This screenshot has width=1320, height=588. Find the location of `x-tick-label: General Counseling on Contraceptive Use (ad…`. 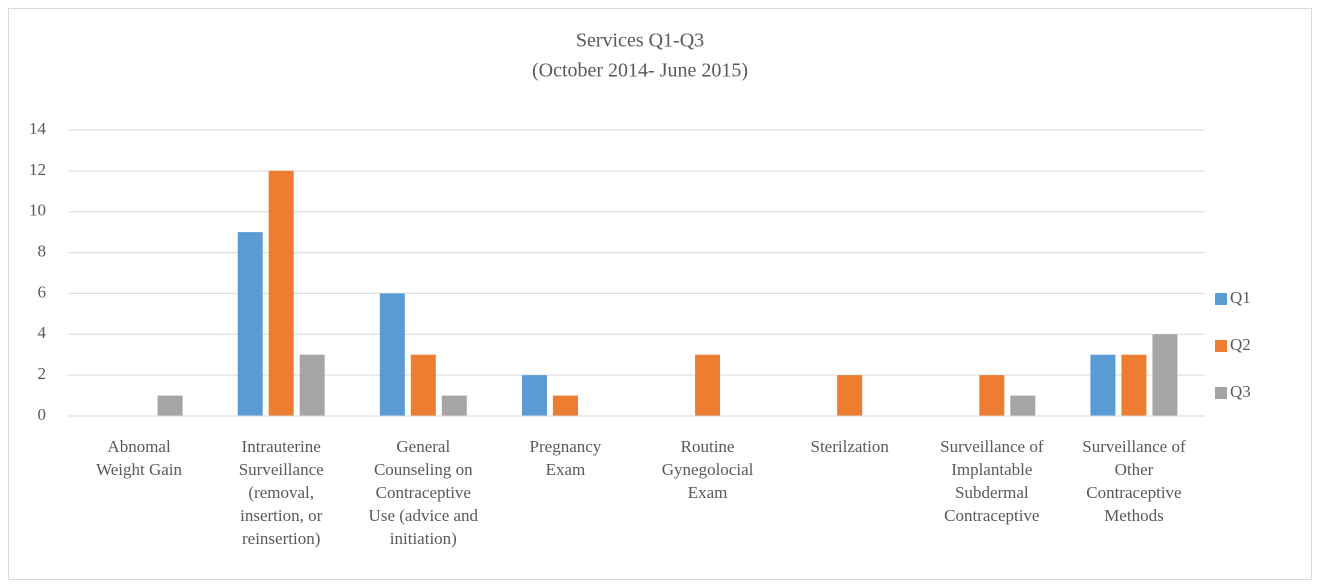

x-tick-label: General Counseling on Contraceptive Use (ad… is located at coordinates (424, 492).